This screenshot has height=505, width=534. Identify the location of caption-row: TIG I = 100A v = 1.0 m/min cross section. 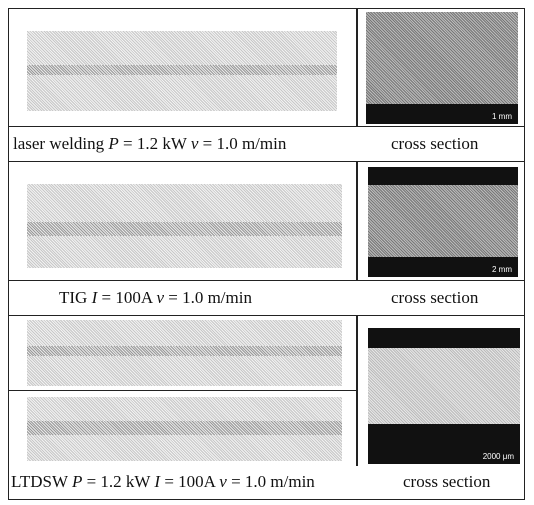
(266, 298).